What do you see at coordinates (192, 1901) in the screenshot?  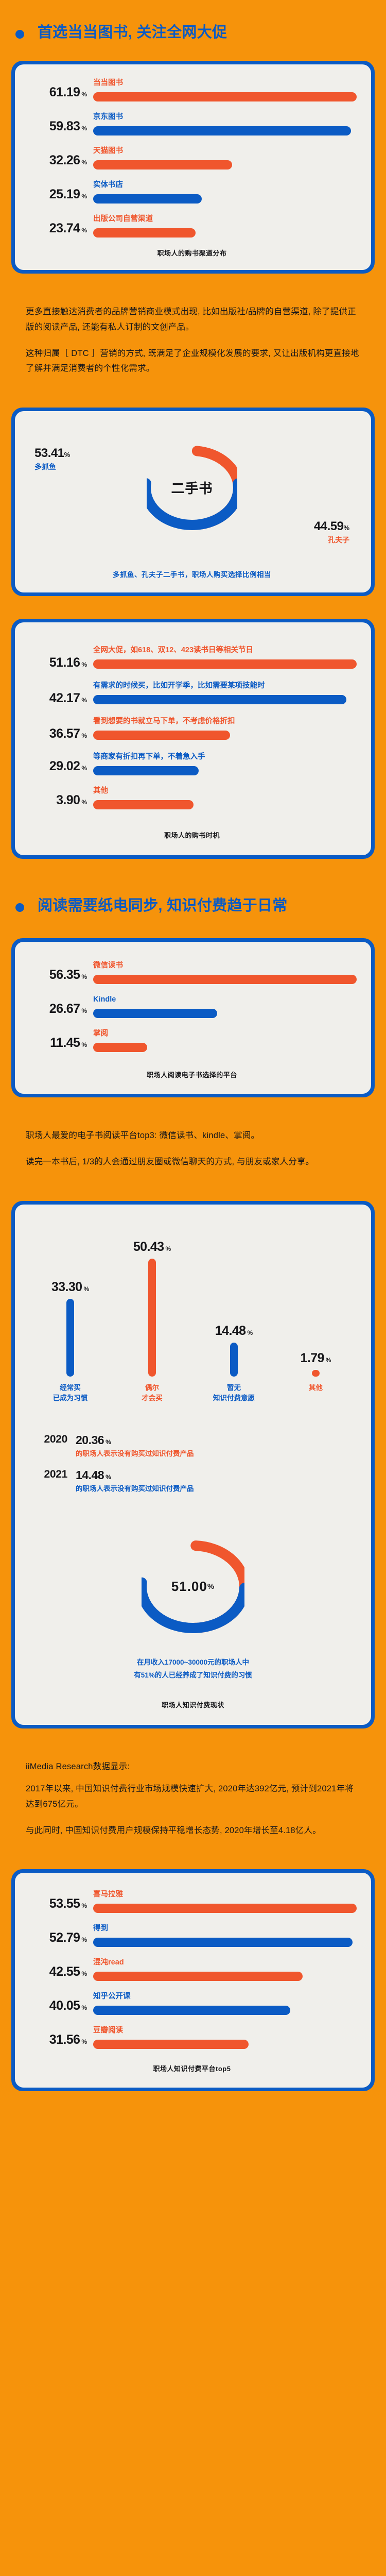 I see `table-row: 53.55% 喜马拉雅` at bounding box center [192, 1901].